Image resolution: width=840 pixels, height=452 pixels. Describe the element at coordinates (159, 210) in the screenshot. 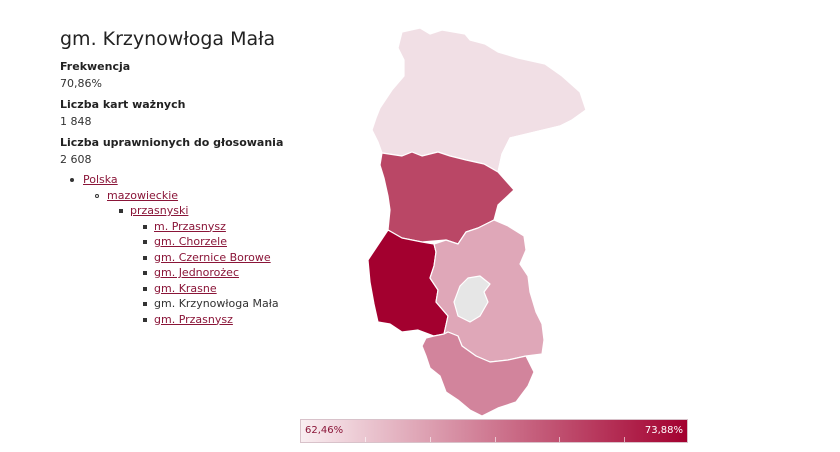

I see `county-link: przasnyski` at that location.